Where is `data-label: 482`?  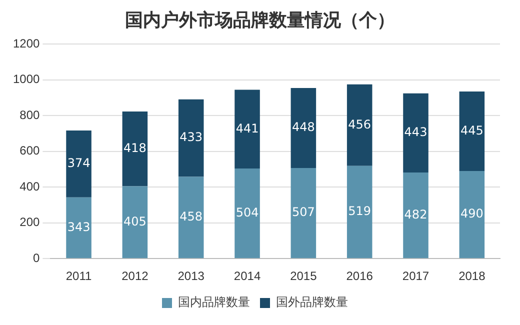 data-label: 482 is located at coordinates (416, 214).